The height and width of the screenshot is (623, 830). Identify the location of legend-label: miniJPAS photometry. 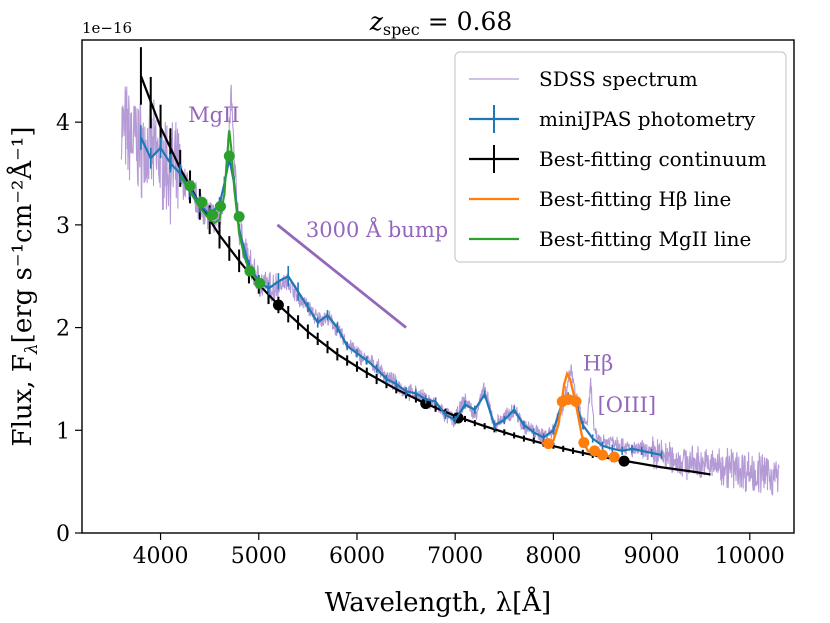
(647, 119).